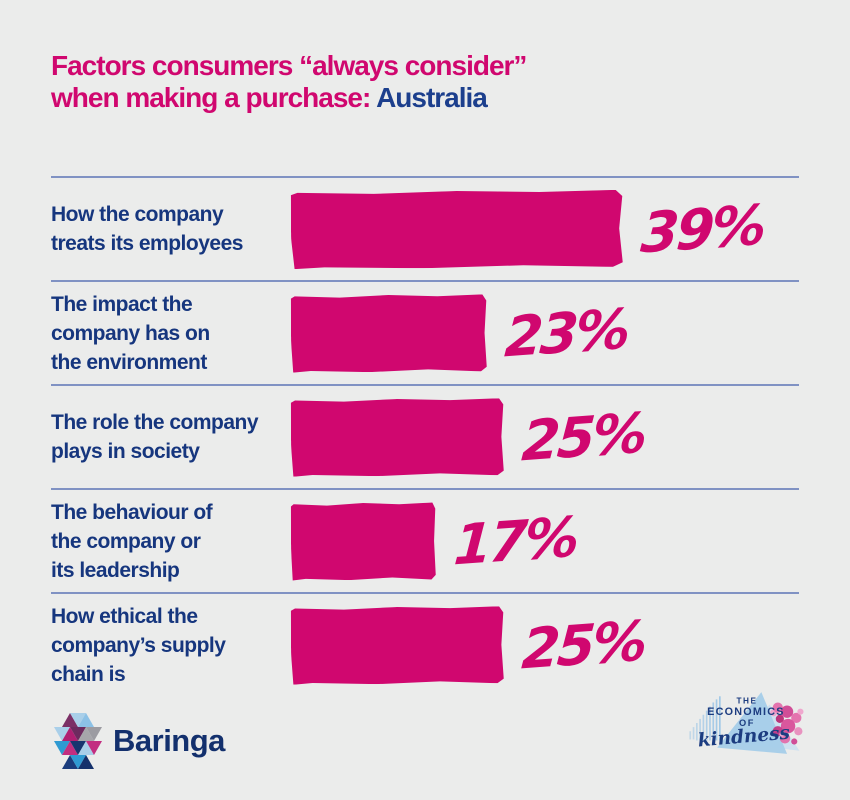 This screenshot has height=800, width=850. I want to click on bar-value-label: 23%, so click(566, 333).